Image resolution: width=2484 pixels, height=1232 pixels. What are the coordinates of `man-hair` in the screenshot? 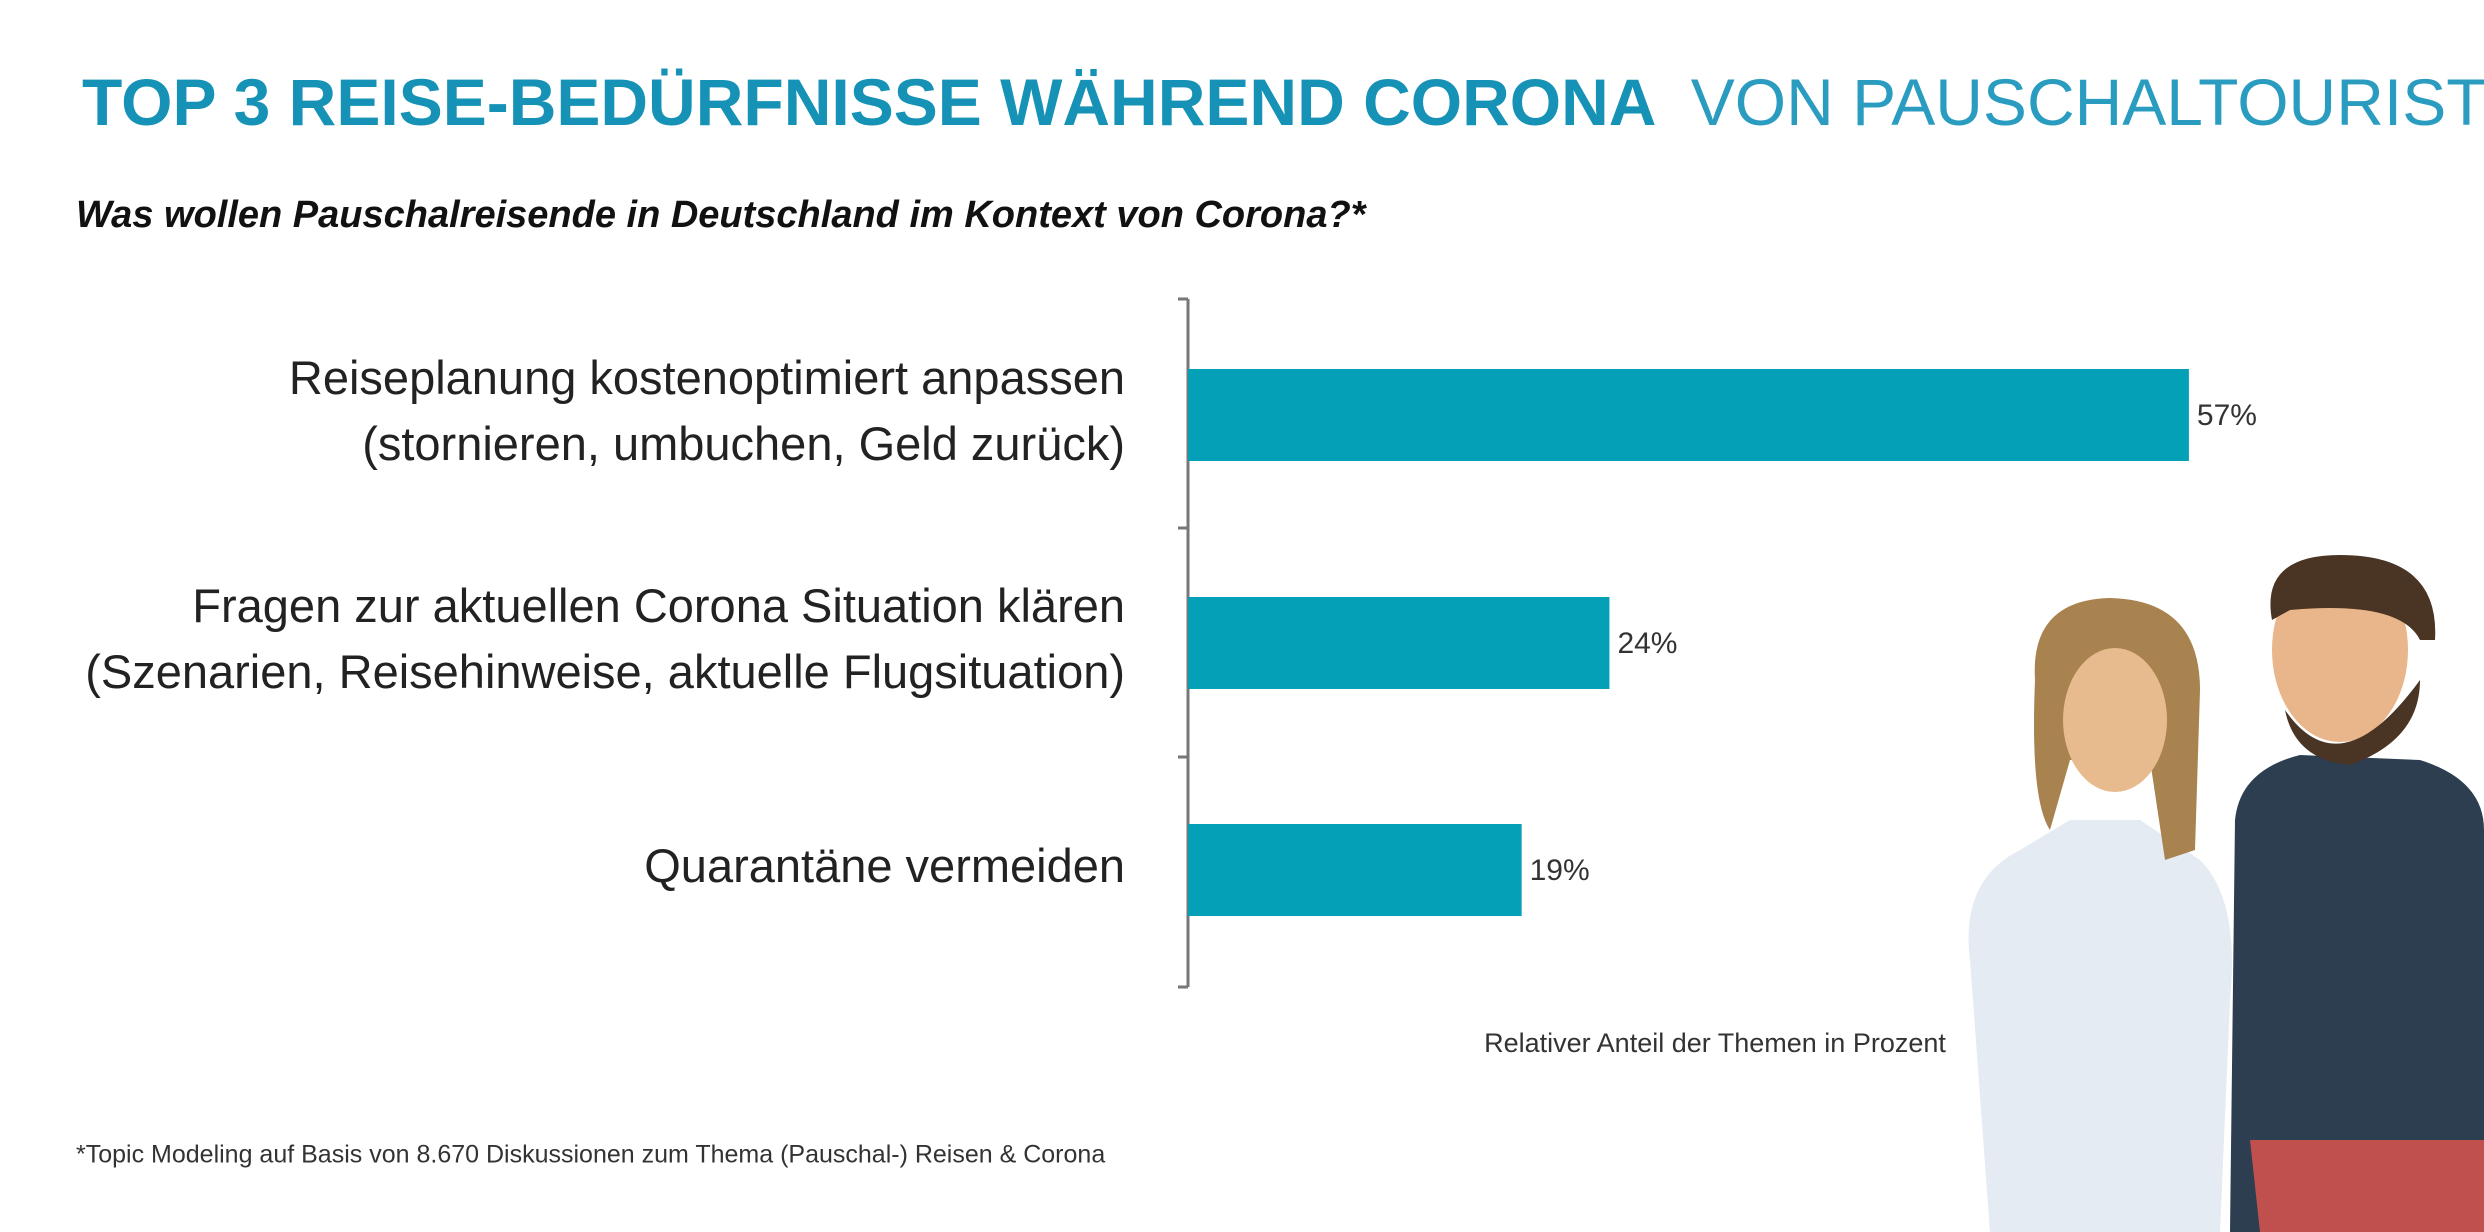 It's located at (2353, 597).